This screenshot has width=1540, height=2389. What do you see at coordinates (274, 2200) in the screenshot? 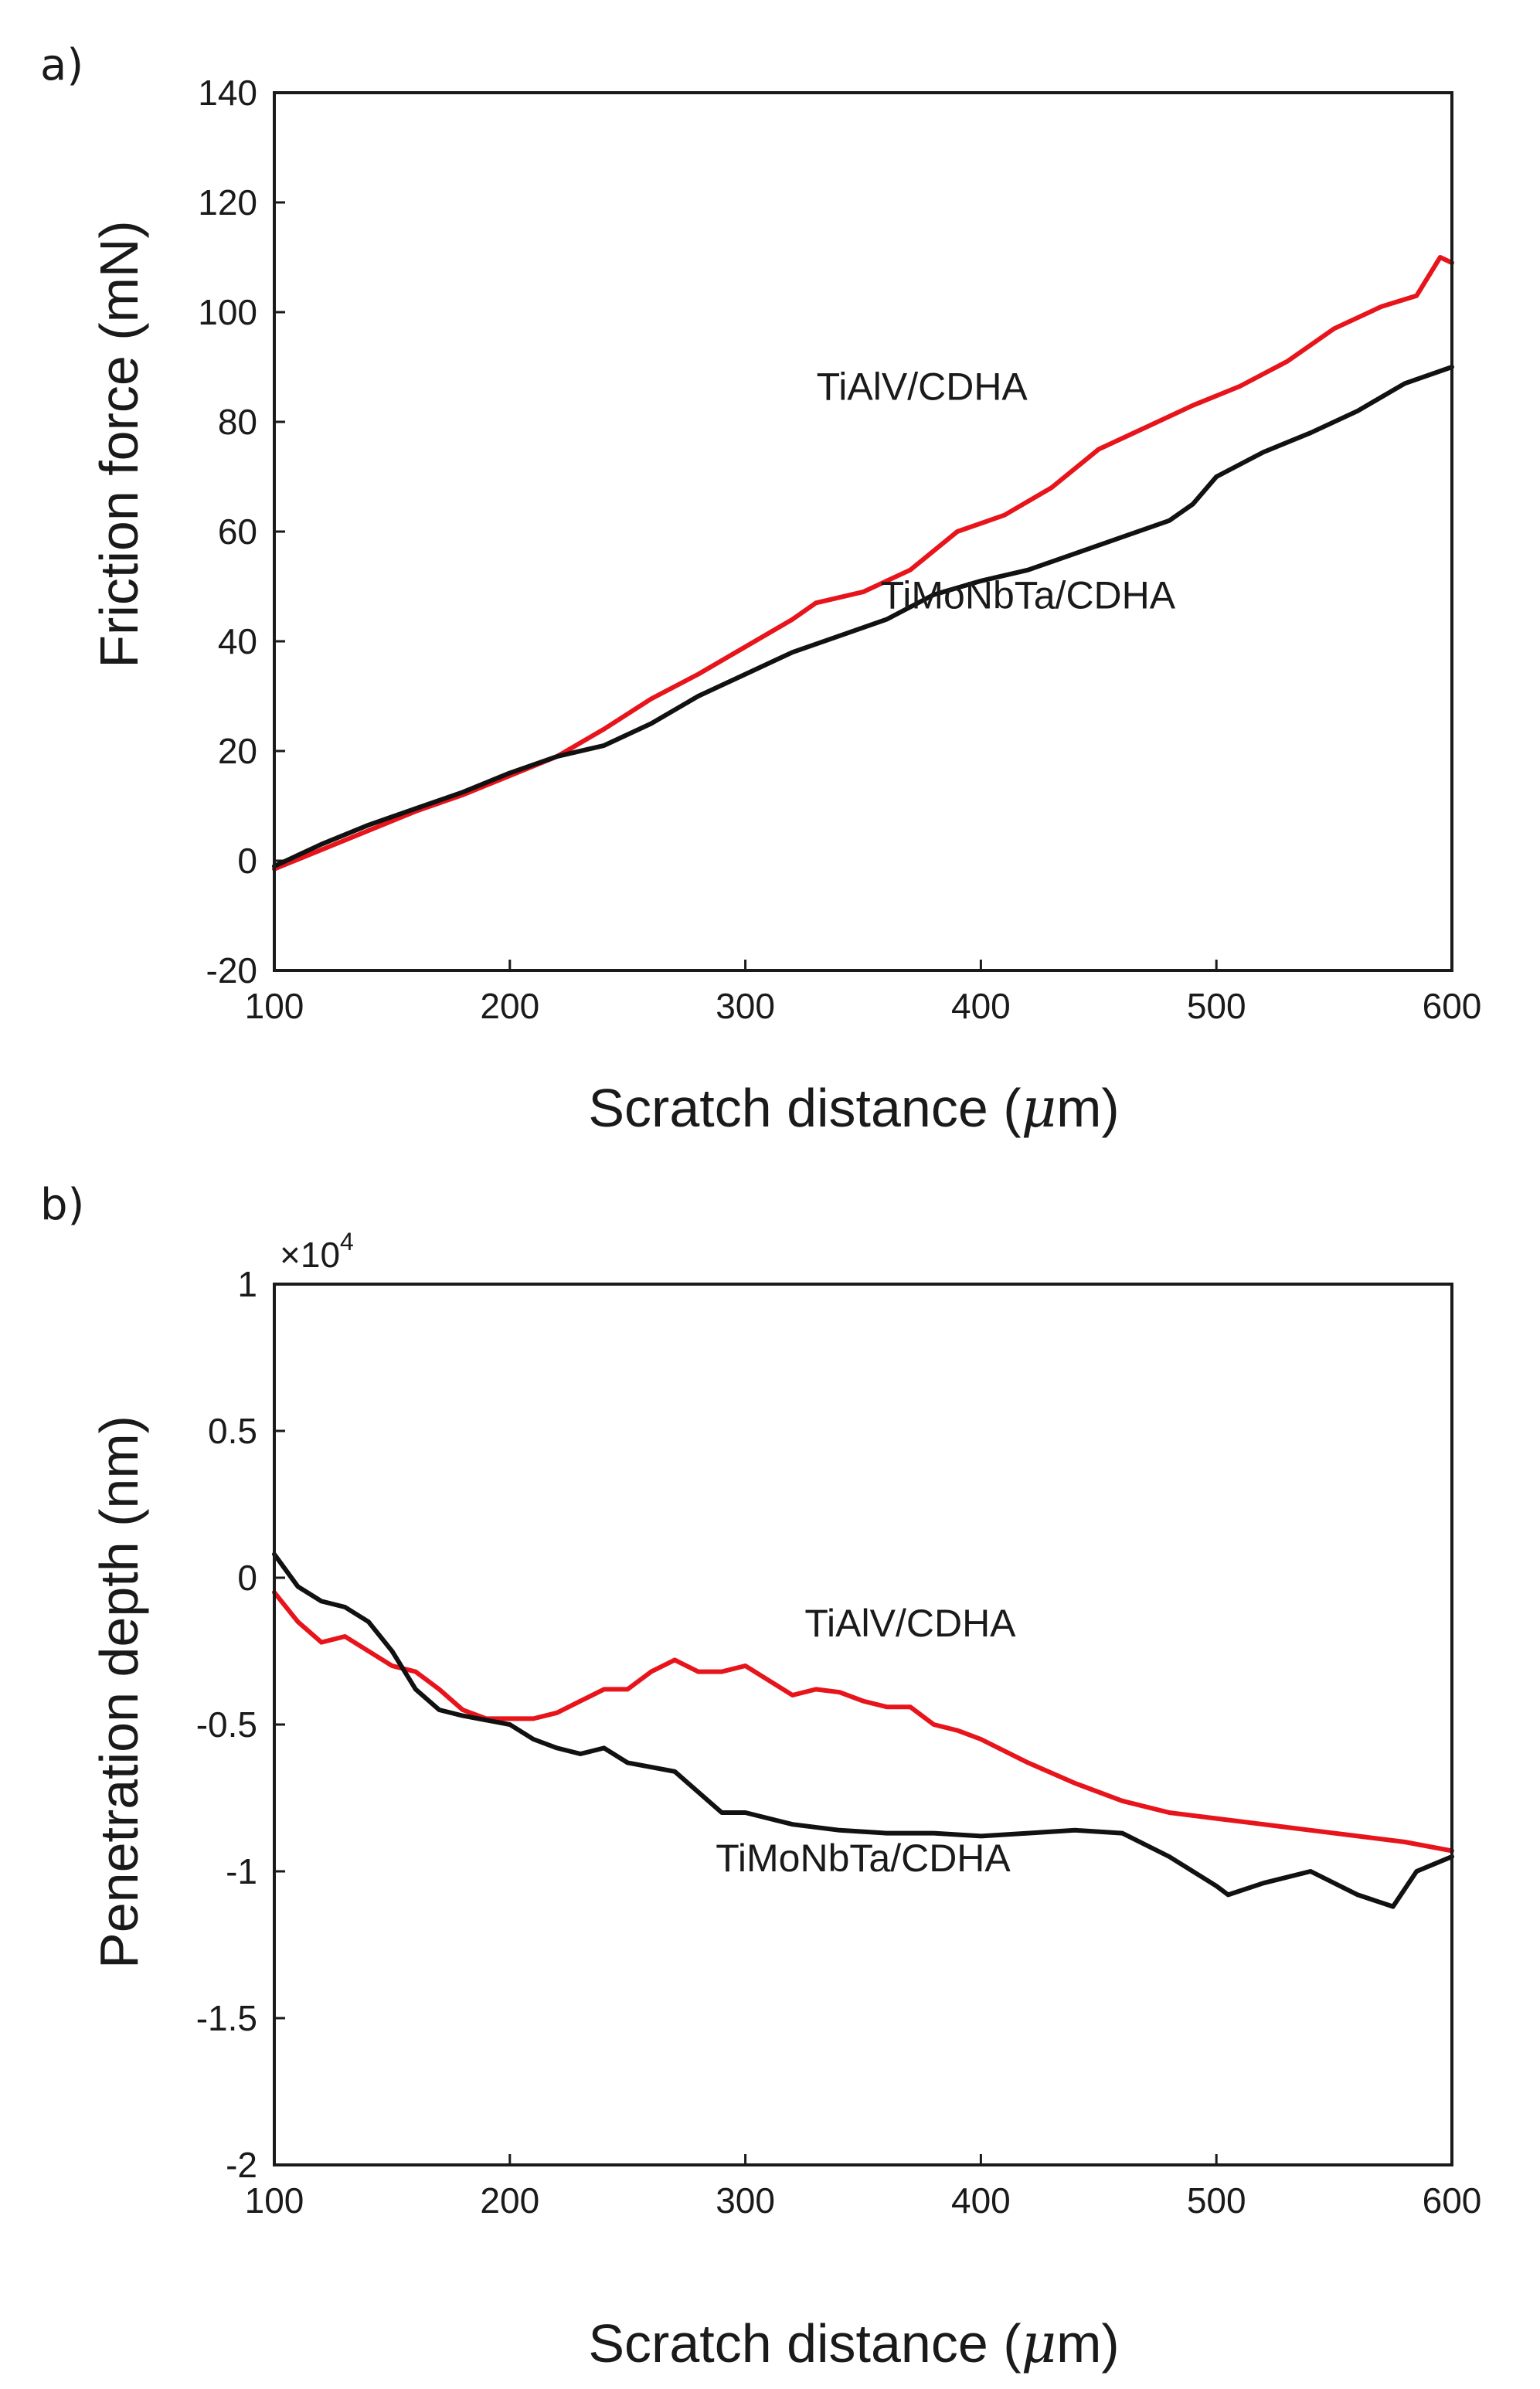
I see `panel-b-x-tick-label: 100` at bounding box center [274, 2200].